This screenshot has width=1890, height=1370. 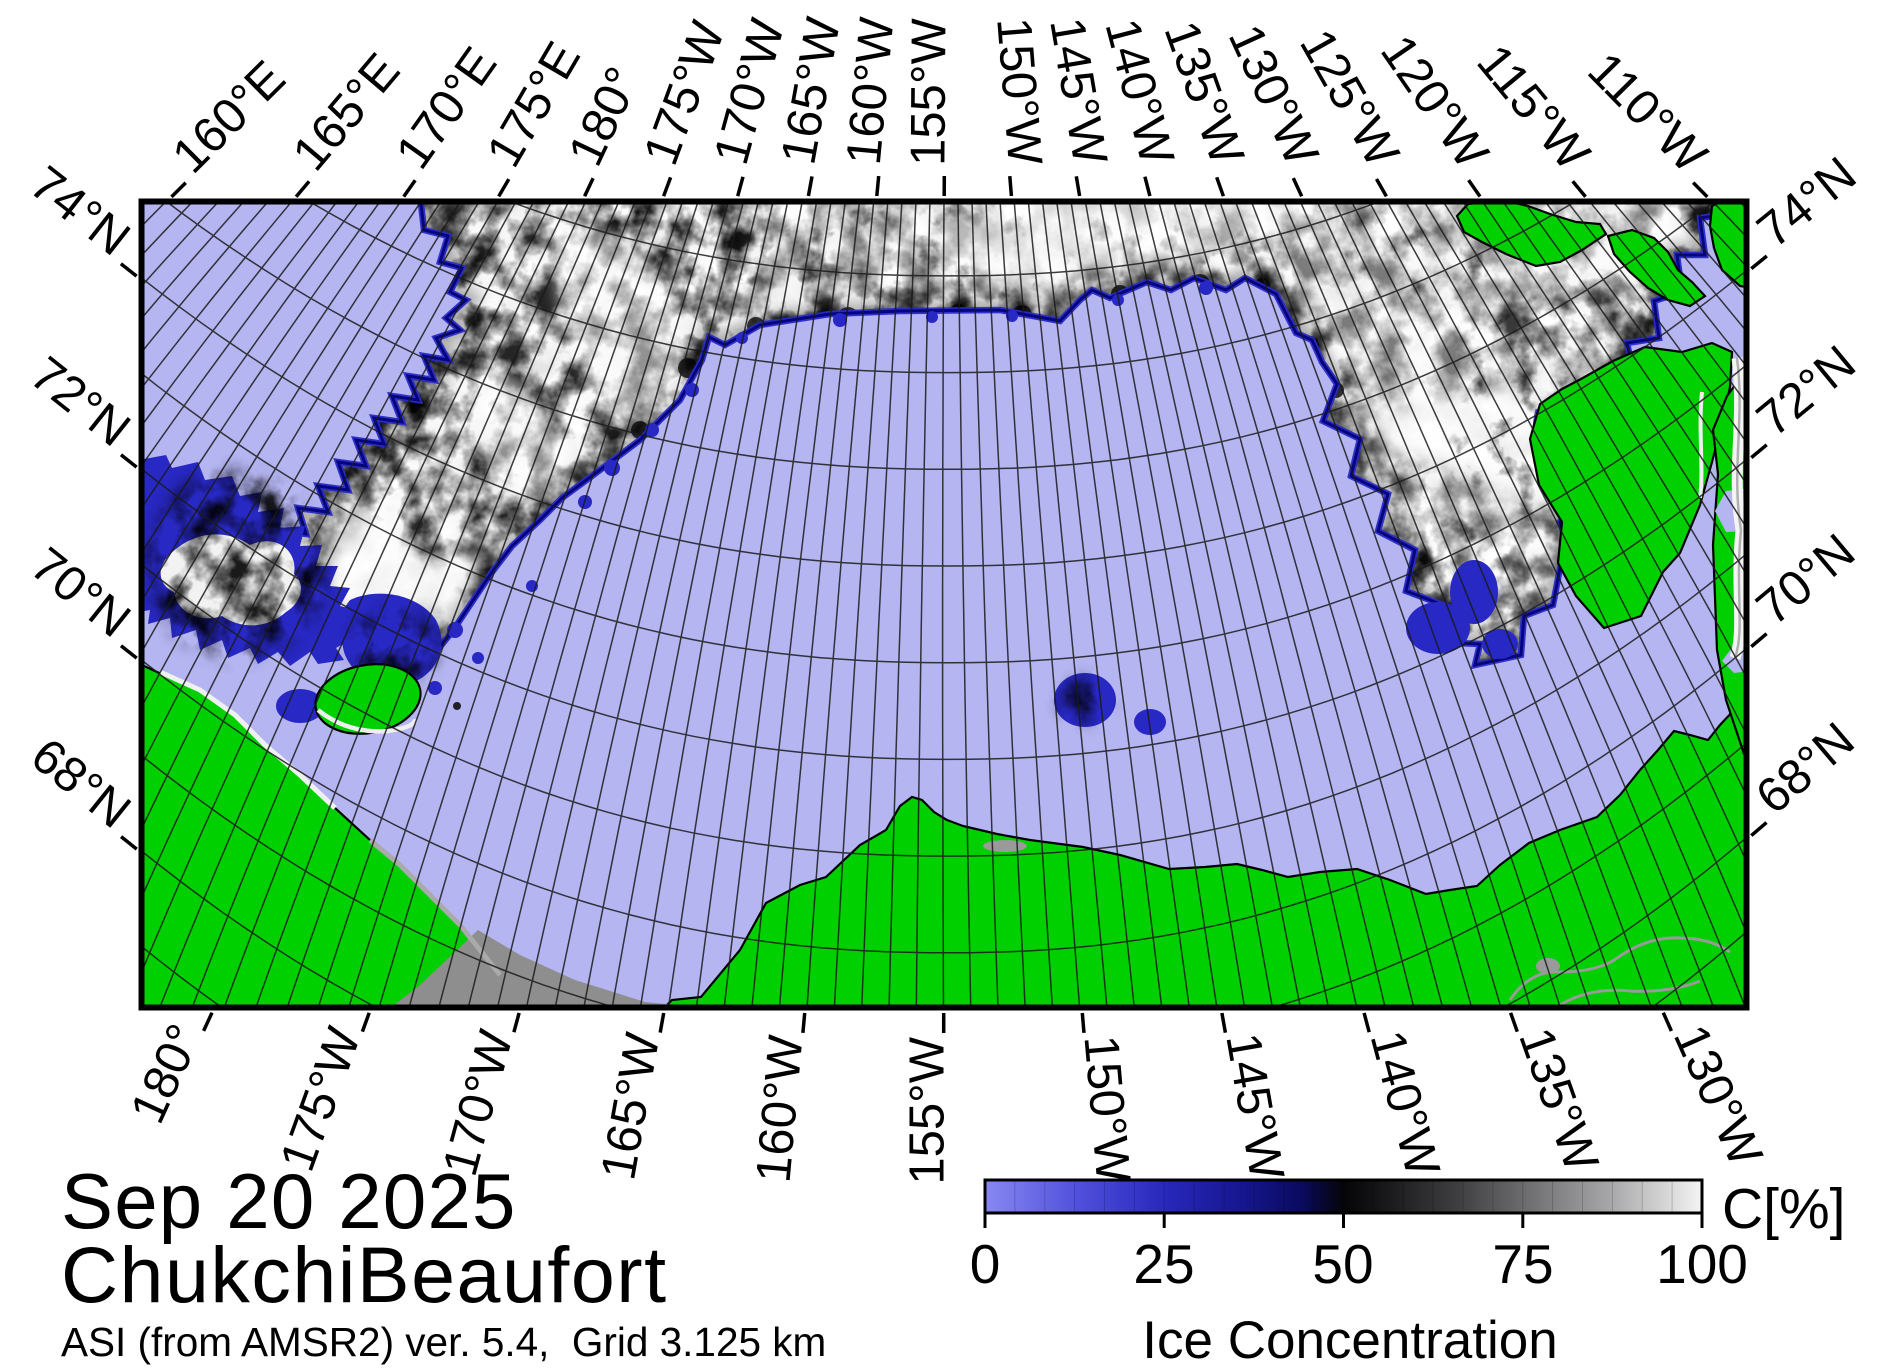 What do you see at coordinates (443, 1342) in the screenshot?
I see `svg-text:ASI (from AMSR2) ver. 5.4, Gr: ASI (from AMSR2) ver. 5.4, Grid 3.125 km` at bounding box center [443, 1342].